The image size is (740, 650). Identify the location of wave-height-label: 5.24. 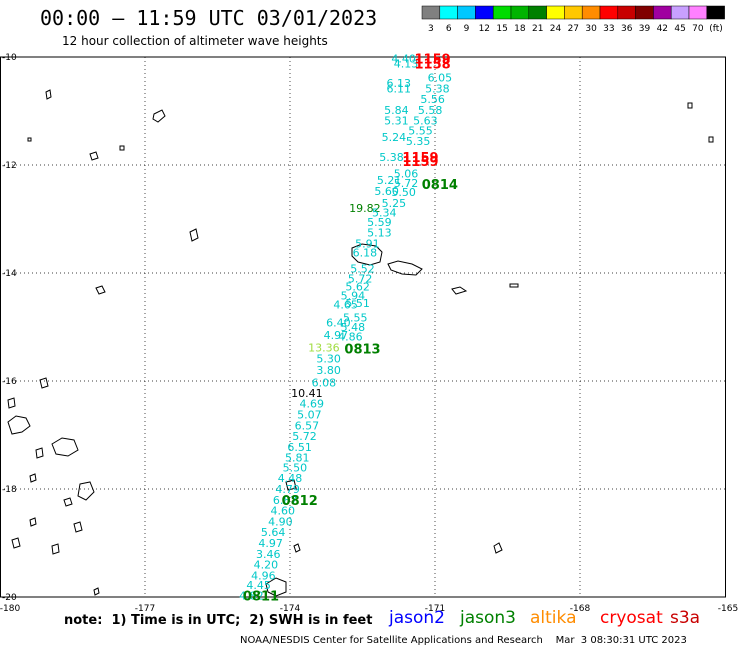
(394, 137).